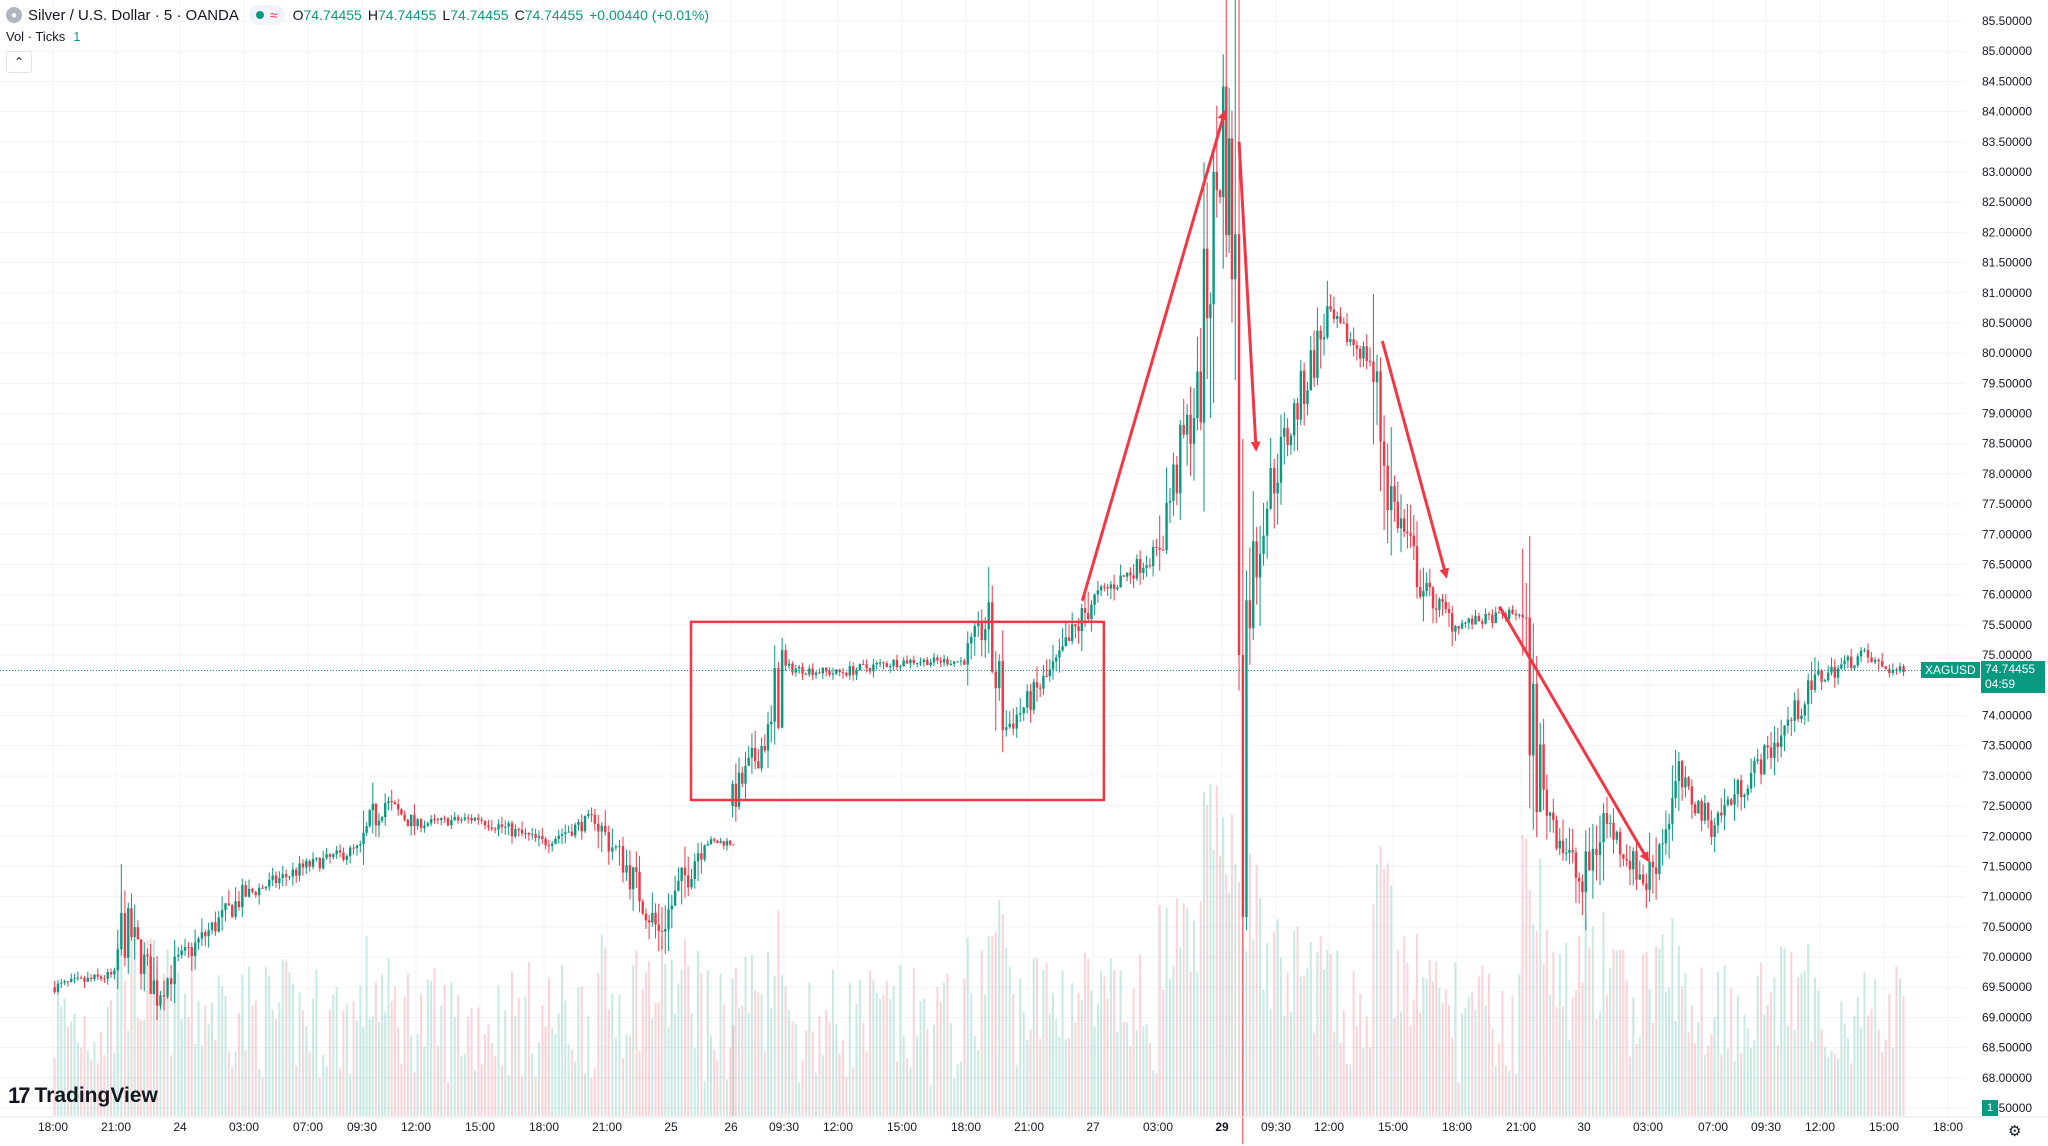 The height and width of the screenshot is (1146, 2048). I want to click on chevron-up-icon: ⌃, so click(19, 62).